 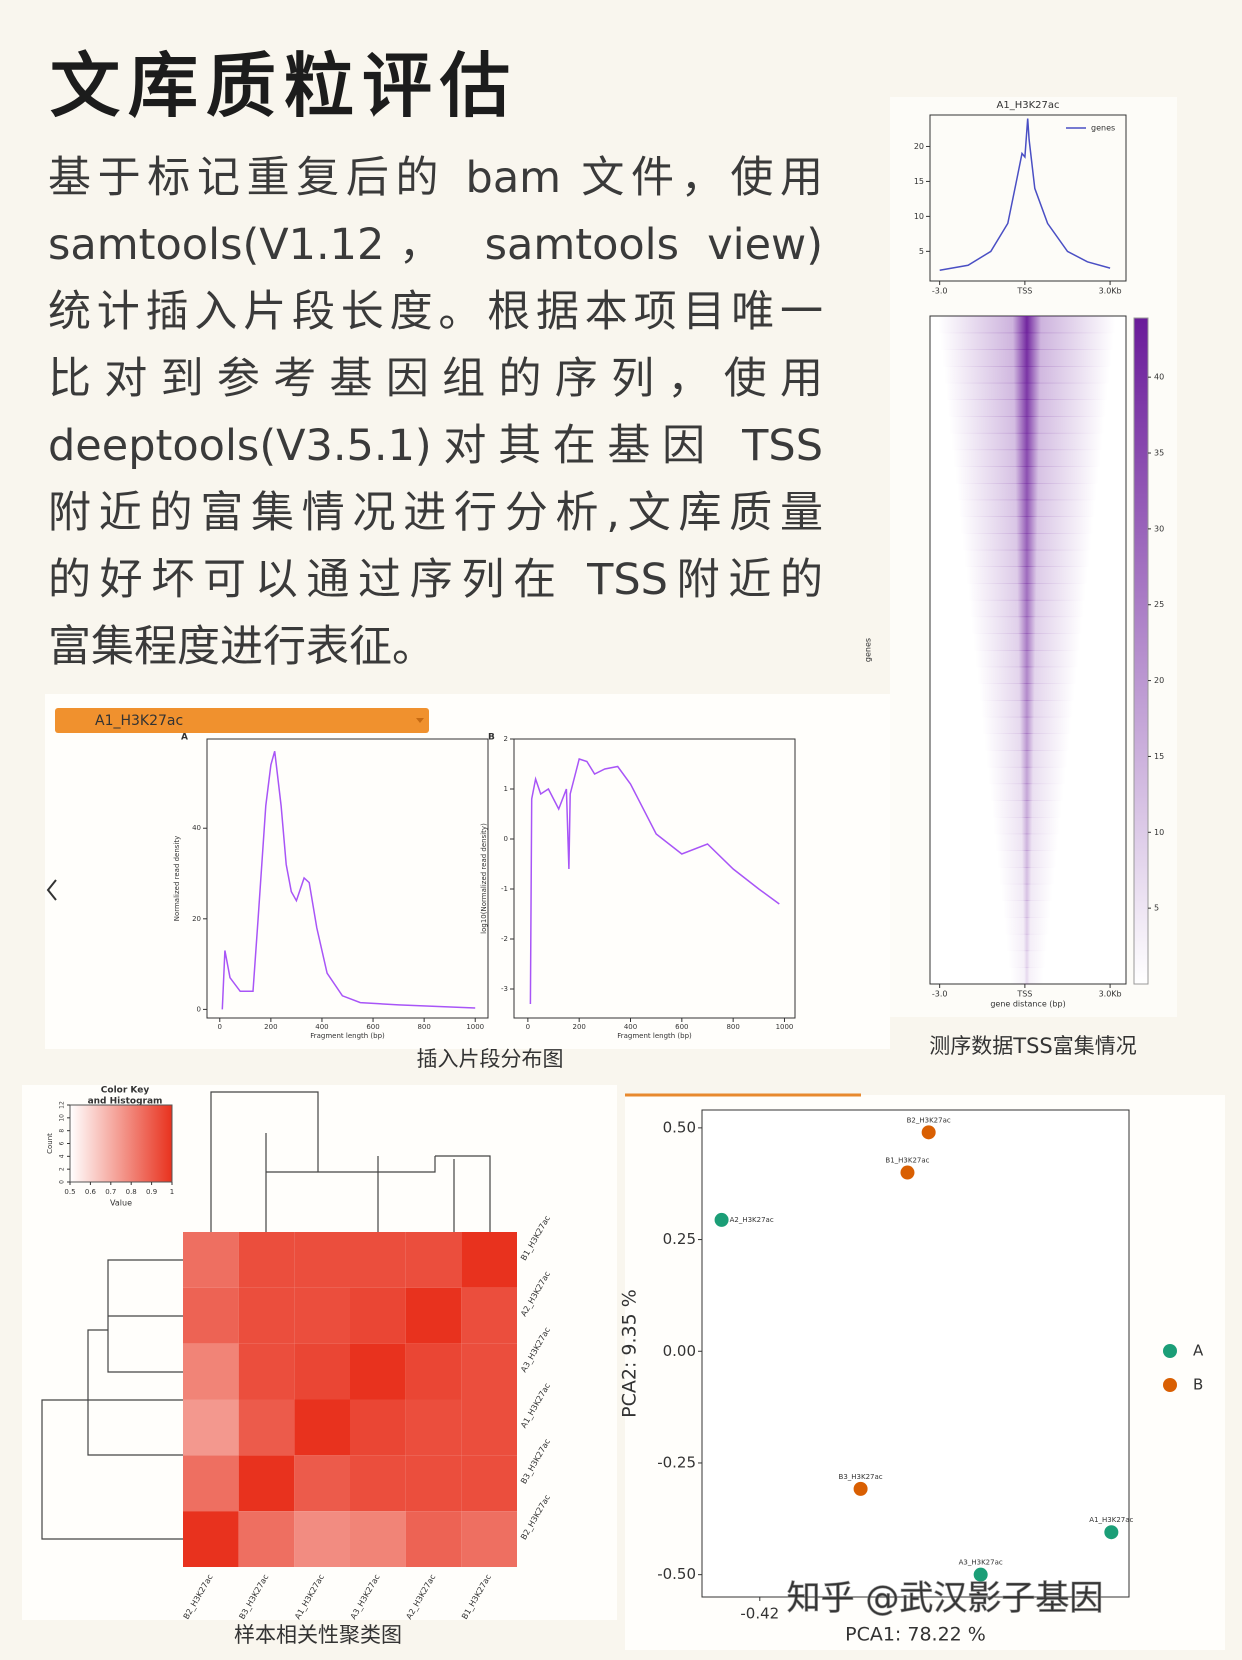 I want to click on caption: 测序数据TSS富集情况, so click(x=1033, y=1046).